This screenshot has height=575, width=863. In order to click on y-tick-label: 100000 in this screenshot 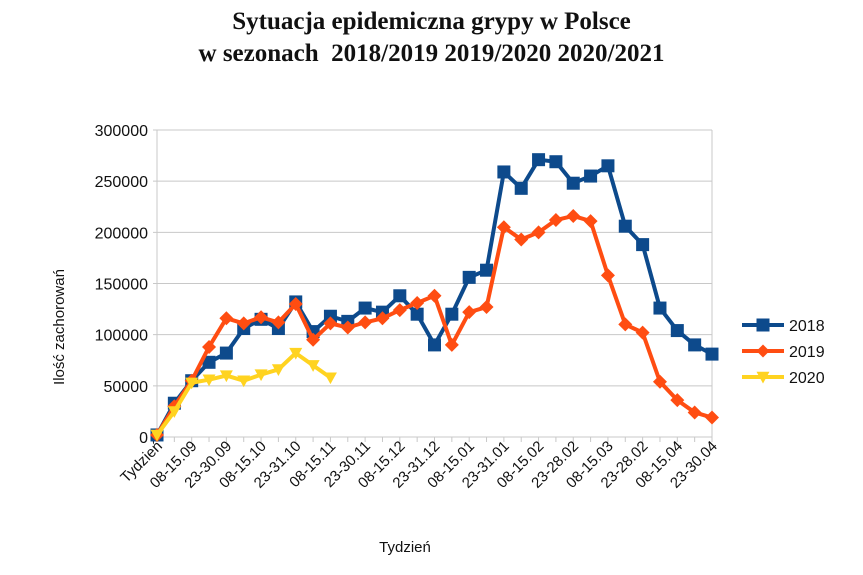, I will do `click(121, 336)`.